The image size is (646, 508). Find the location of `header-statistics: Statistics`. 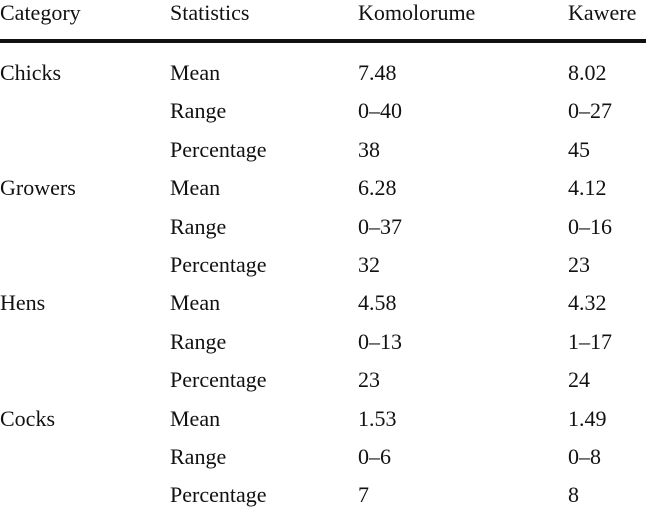

header-statistics: Statistics is located at coordinates (210, 12).